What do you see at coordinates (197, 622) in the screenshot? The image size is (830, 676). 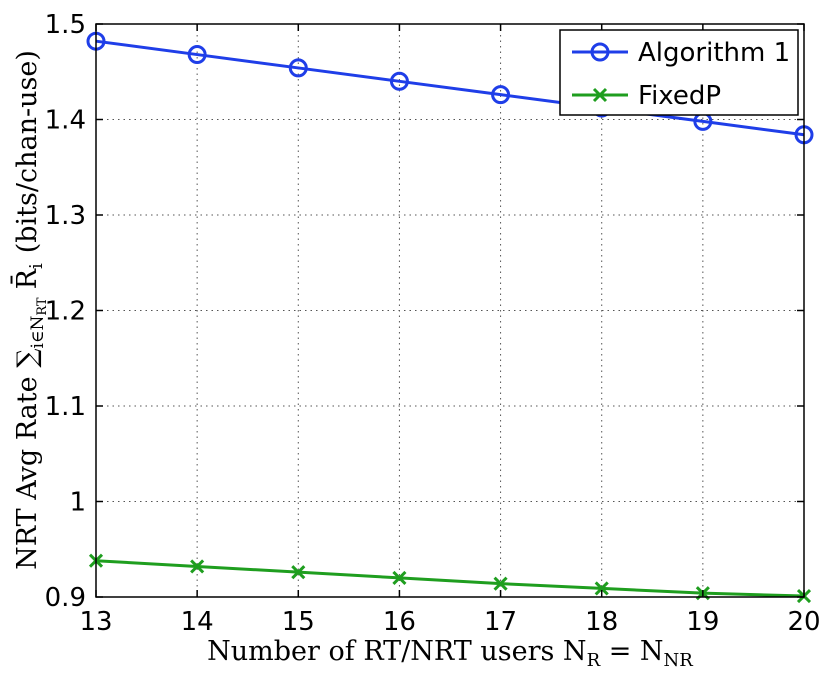 I see `x-tick-label: 14` at bounding box center [197, 622].